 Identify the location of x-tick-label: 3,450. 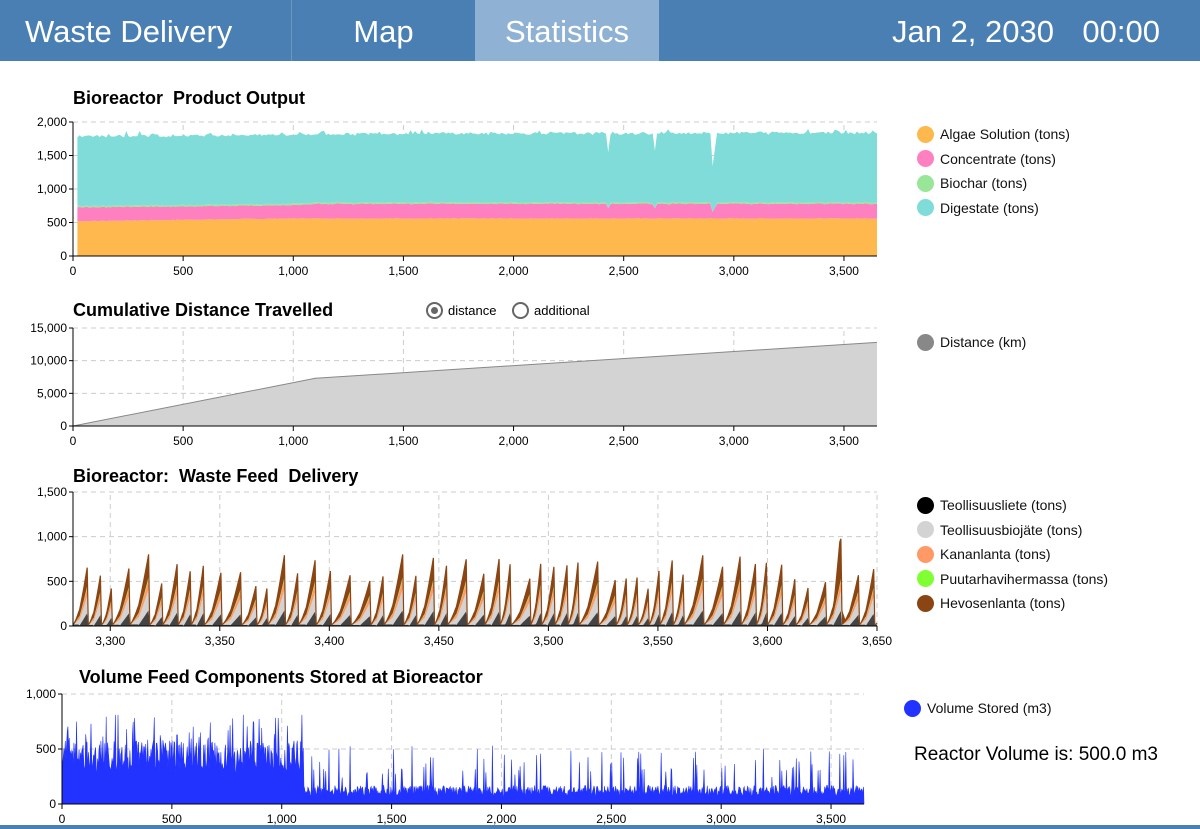
(439, 641).